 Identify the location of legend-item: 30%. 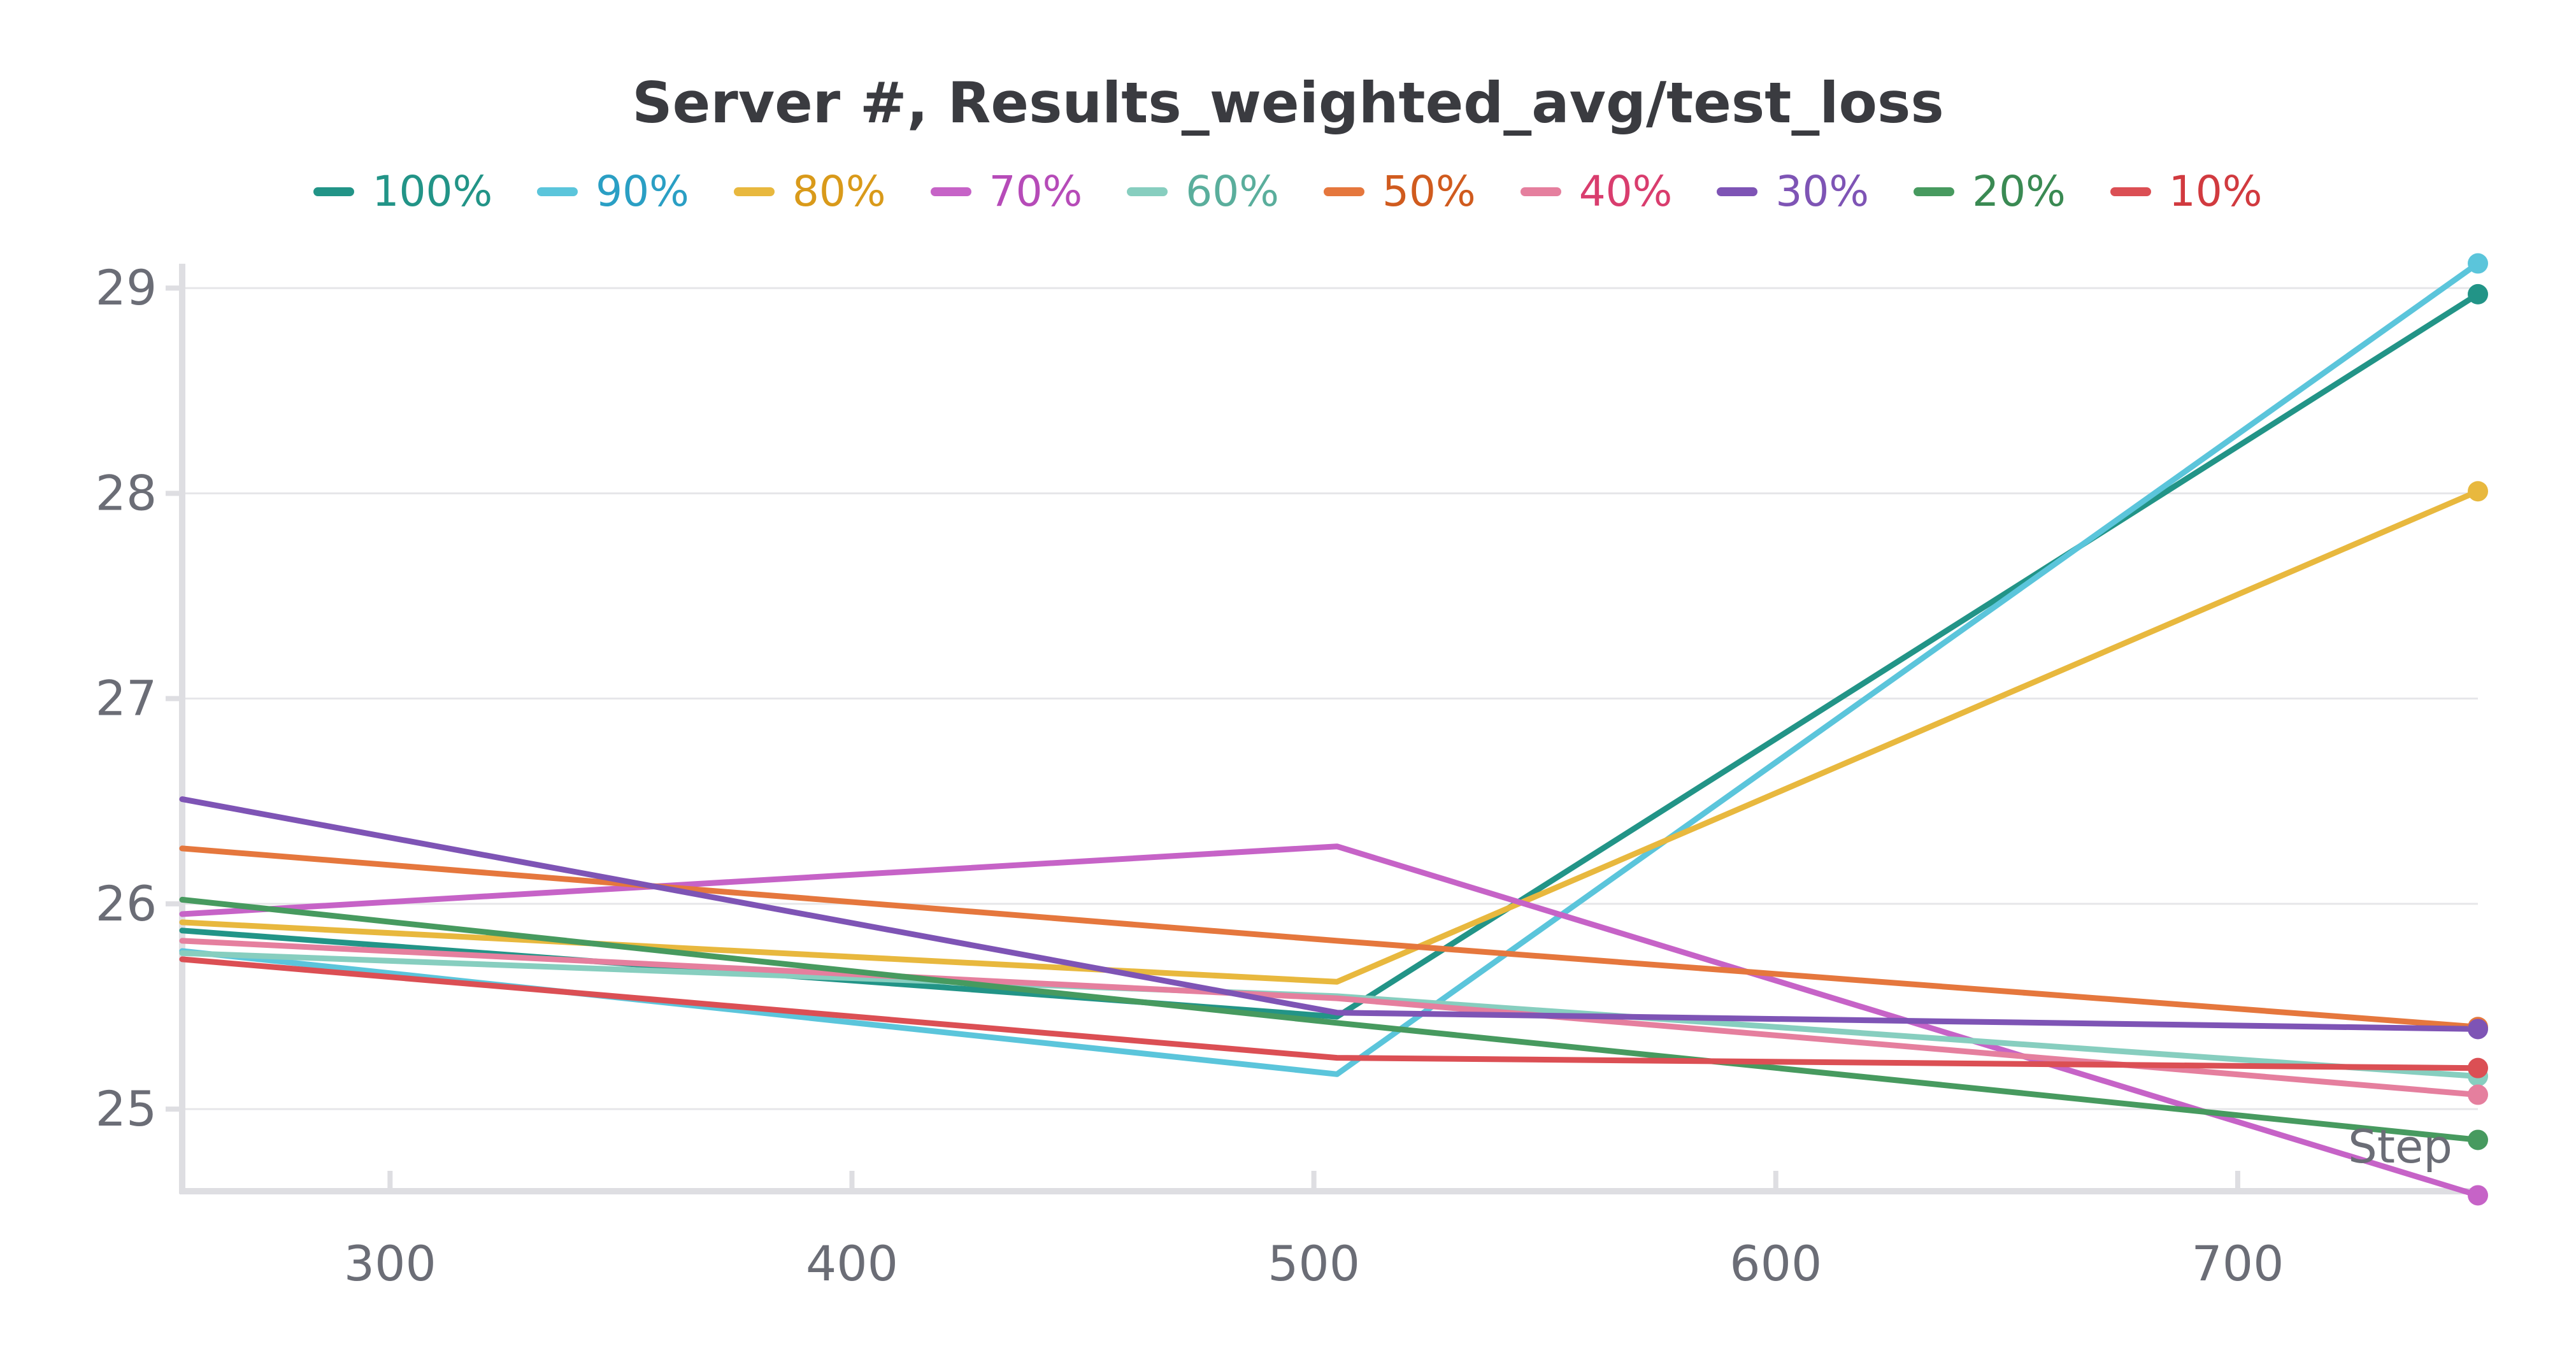
(1793, 192).